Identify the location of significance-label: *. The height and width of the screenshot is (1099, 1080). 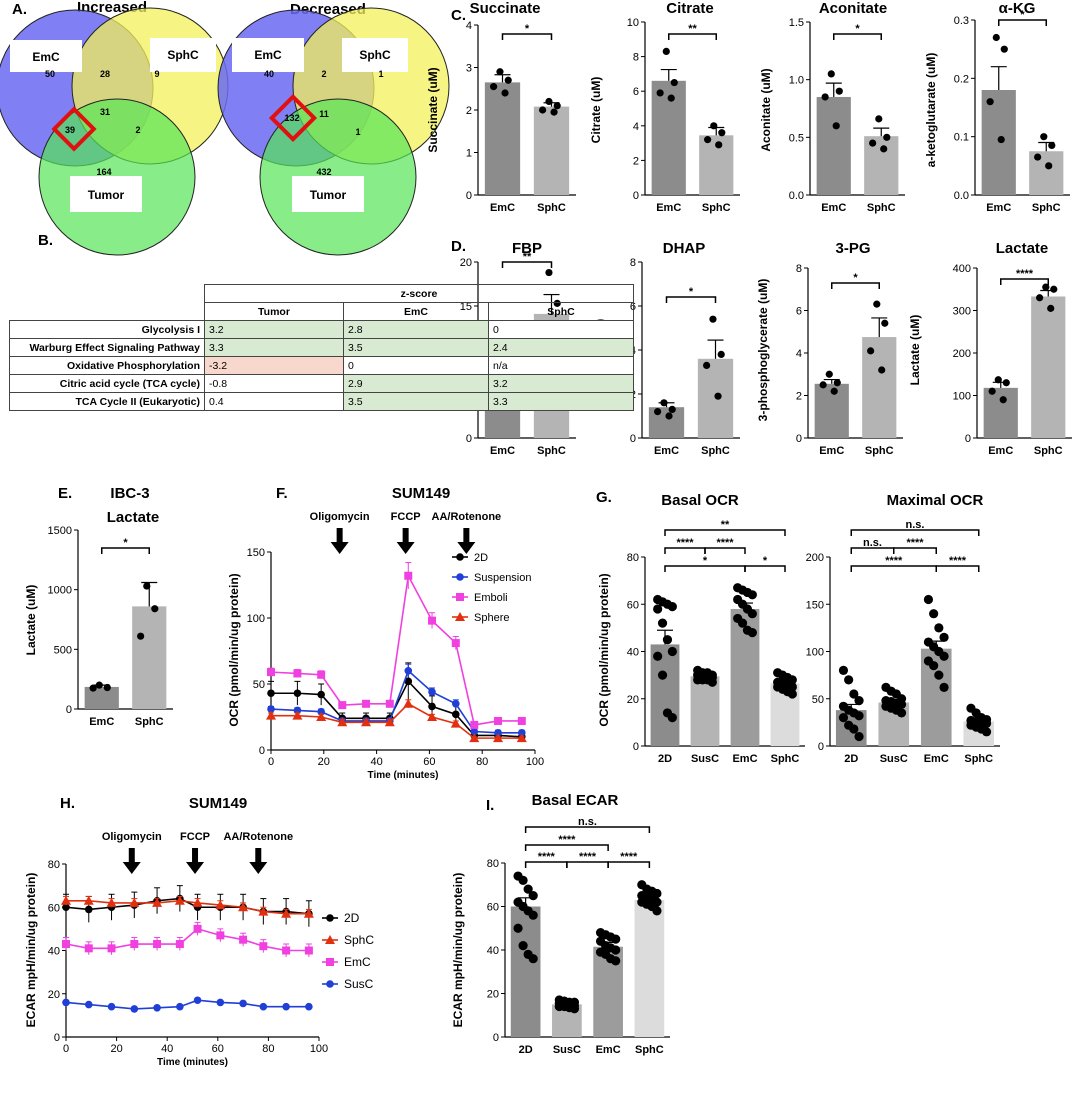
(765, 561).